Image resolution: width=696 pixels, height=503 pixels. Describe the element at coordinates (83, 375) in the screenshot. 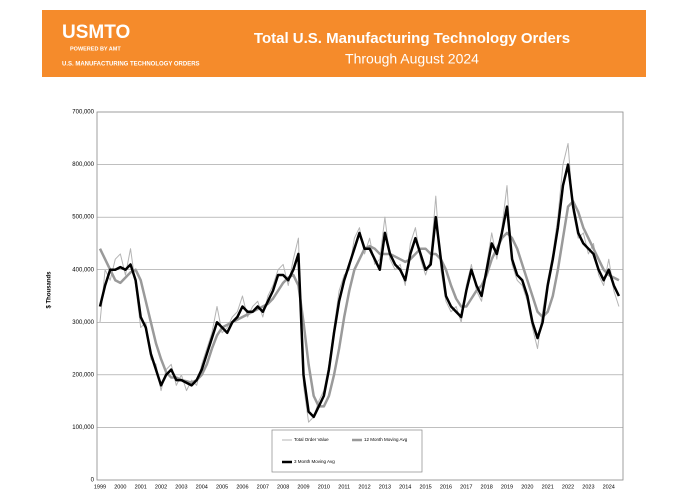

I see `y-tick-label: 200,000` at that location.